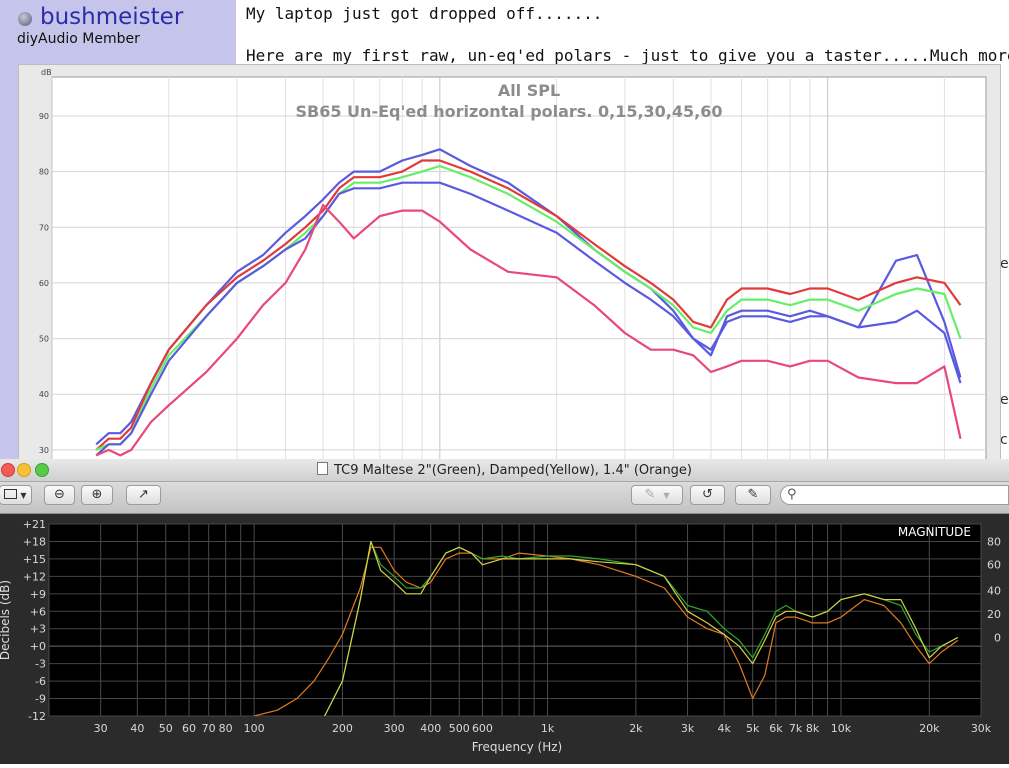 The image size is (1009, 768). What do you see at coordinates (34, 559) in the screenshot?
I see `magnitude-y-tick-label: +15` at bounding box center [34, 559].